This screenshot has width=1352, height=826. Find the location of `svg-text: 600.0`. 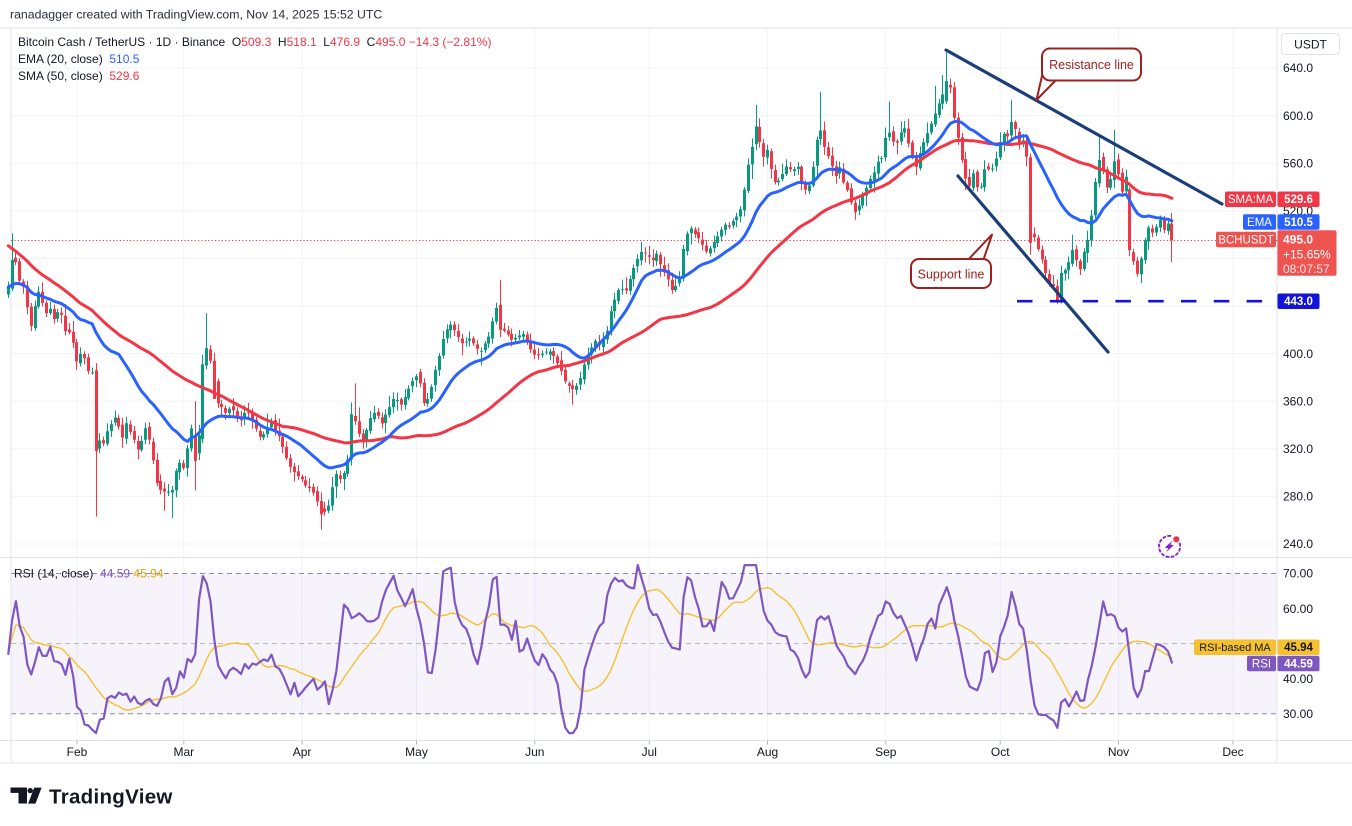

svg-text: 600.0 is located at coordinates (1298, 116).